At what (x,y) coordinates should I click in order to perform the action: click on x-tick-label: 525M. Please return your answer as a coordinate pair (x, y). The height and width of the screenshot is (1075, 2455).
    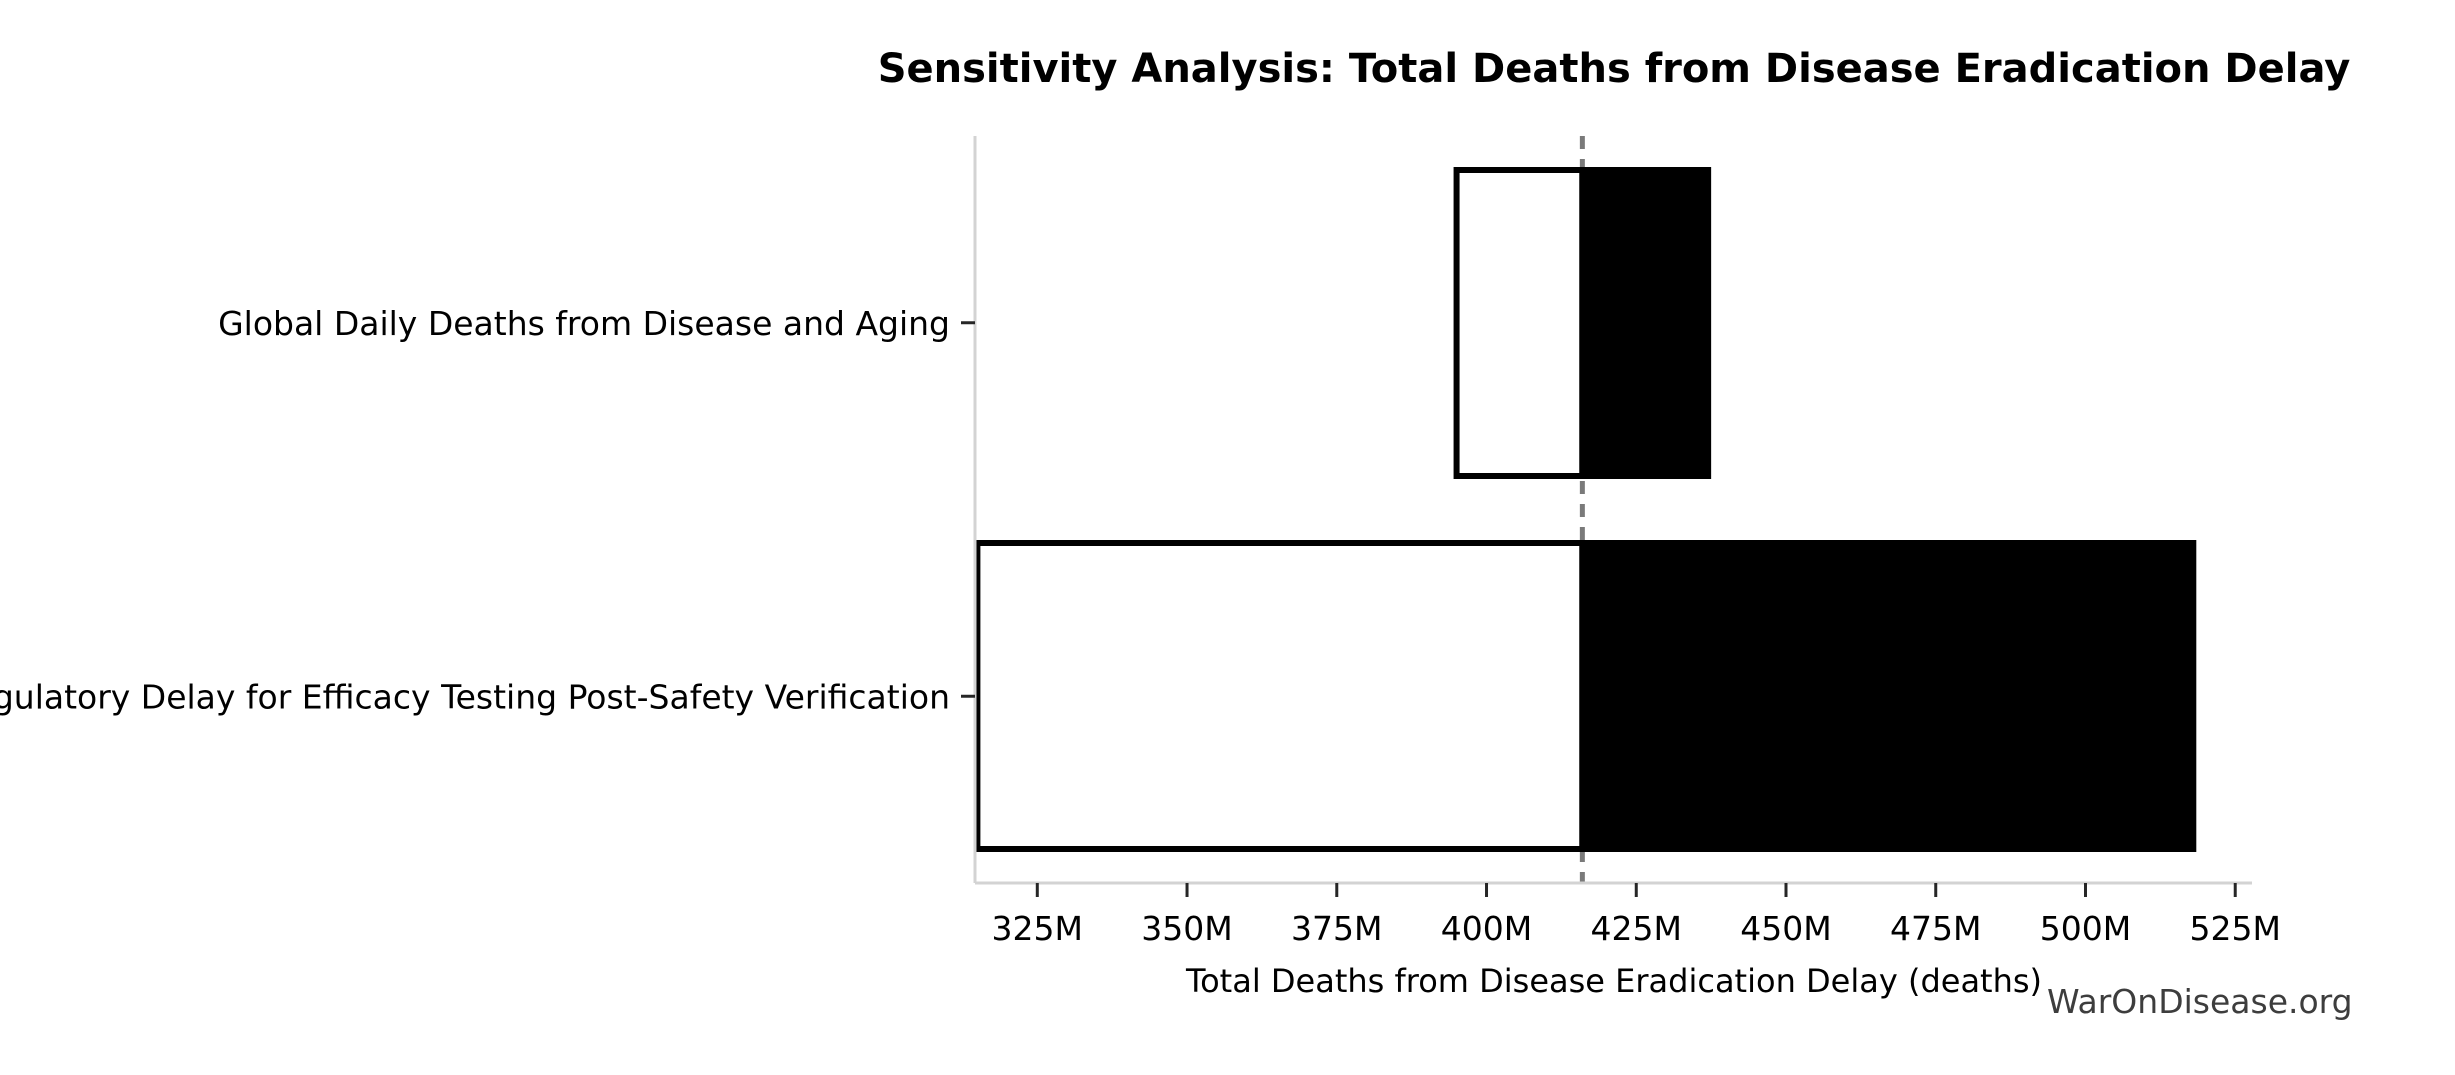
    Looking at the image, I should click on (2234, 928).